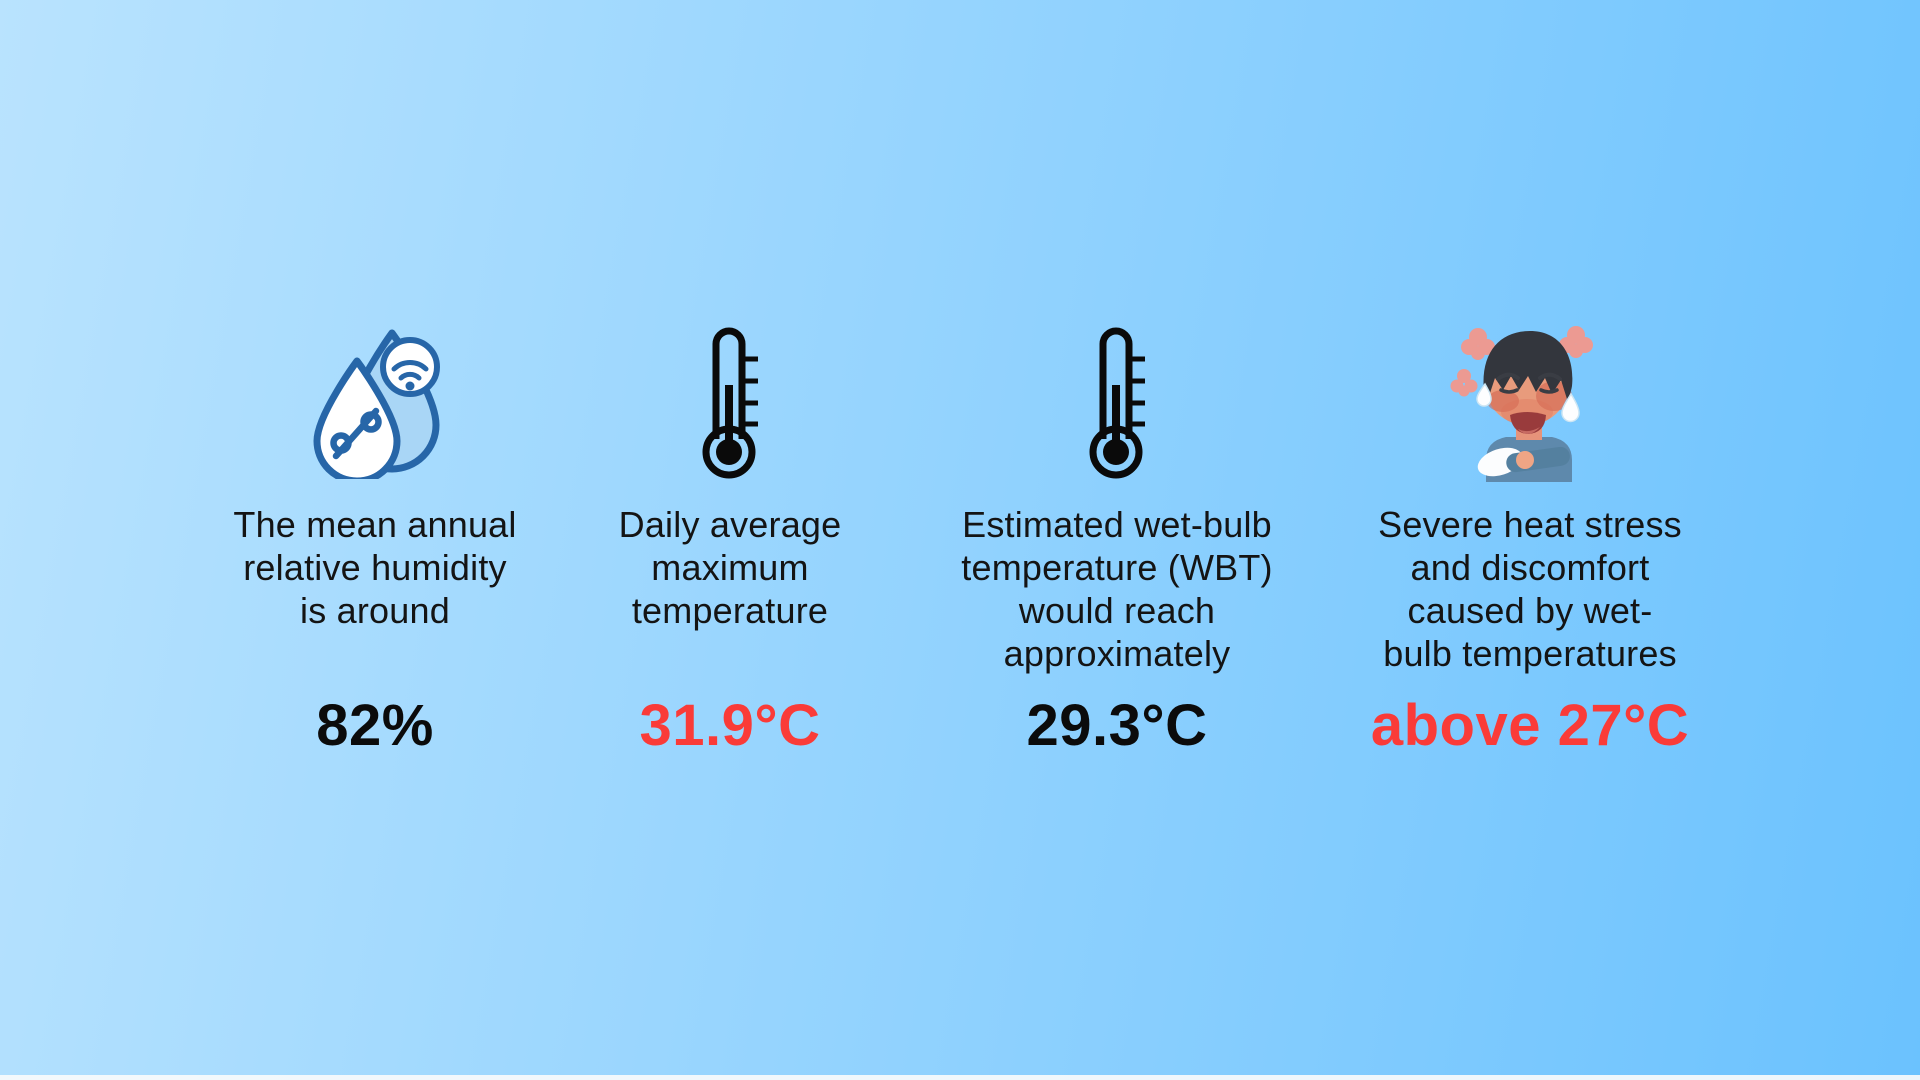 The width and height of the screenshot is (1920, 1080). I want to click on overheated-person-icon, so click(1521, 403).